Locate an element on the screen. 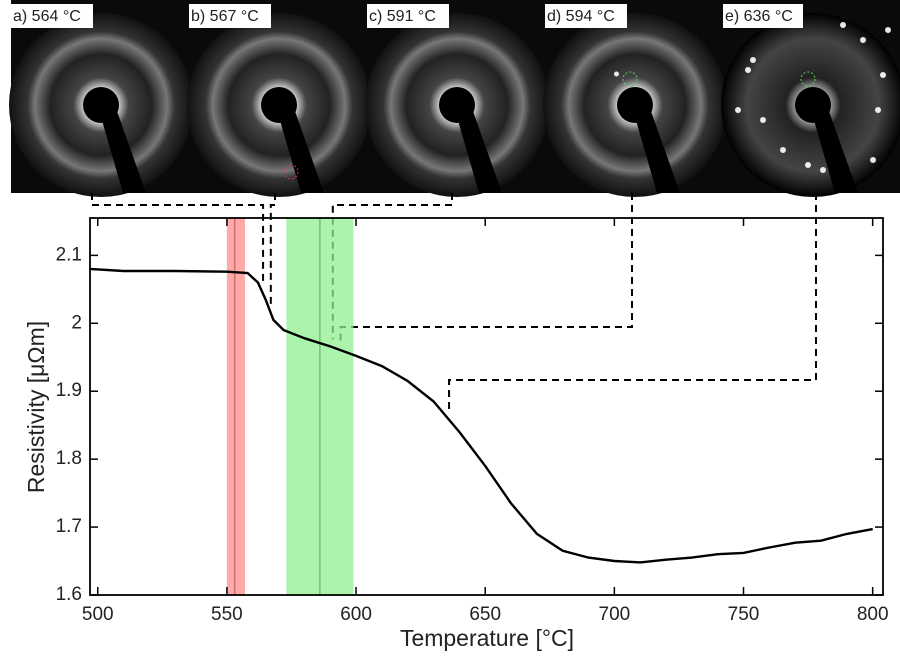 Image resolution: width=900 pixels, height=664 pixels. panel-label: d) 594 °C is located at coordinates (581, 16).